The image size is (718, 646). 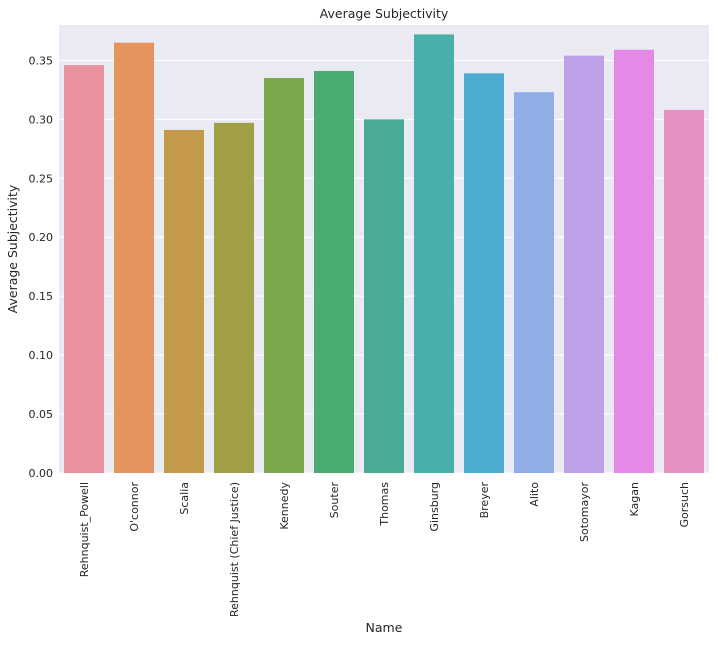 I want to click on x-tick-label: Kagan, so click(x=634, y=499).